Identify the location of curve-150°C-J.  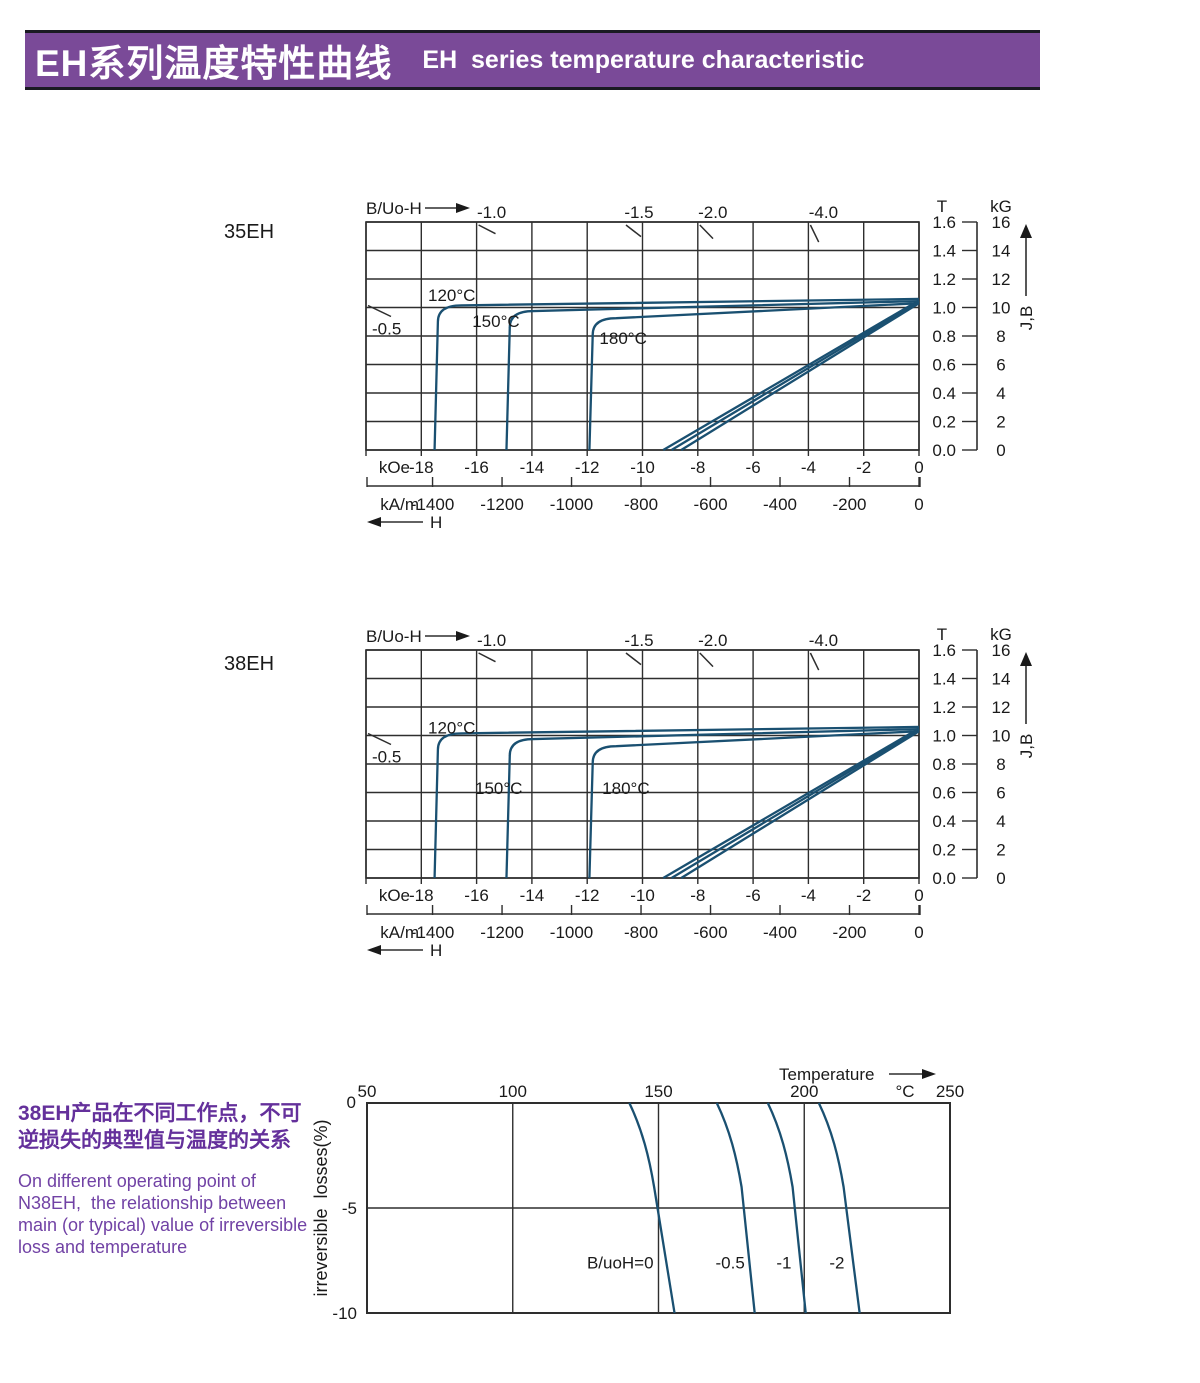
(712, 375).